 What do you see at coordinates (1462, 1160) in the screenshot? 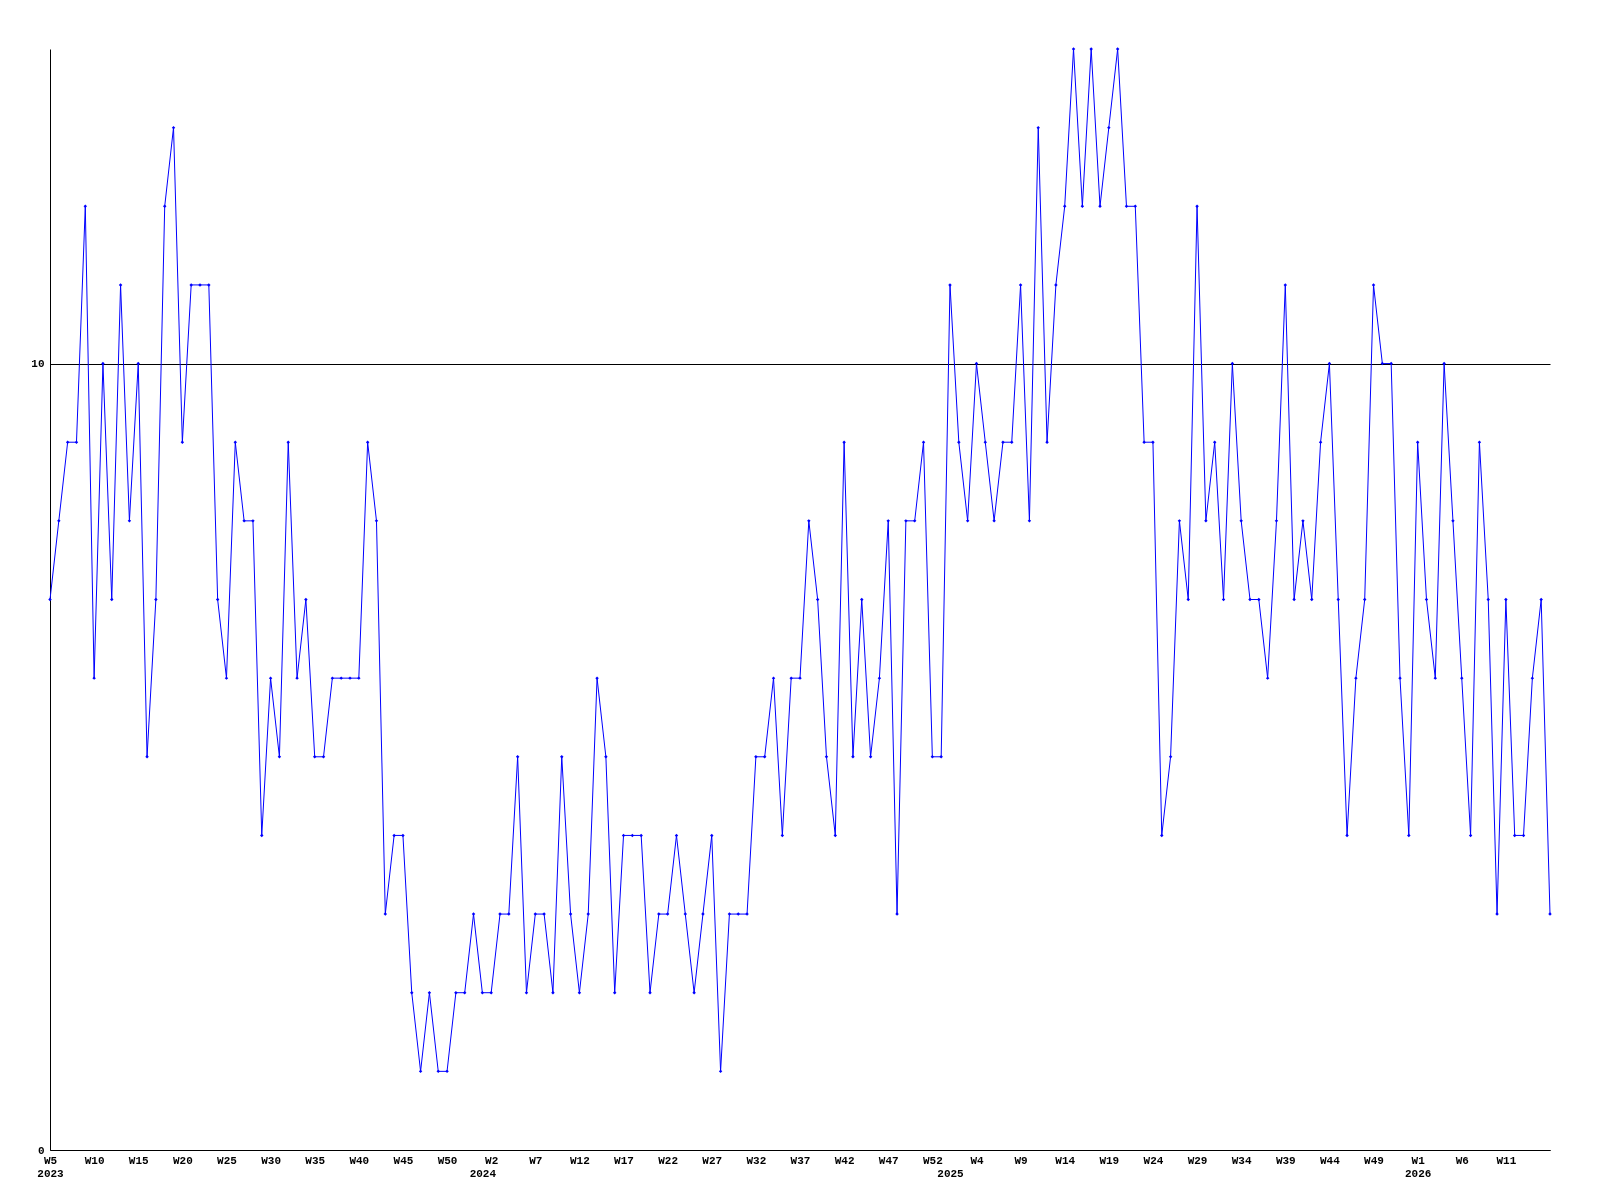
I see `x-tick-label: W6` at bounding box center [1462, 1160].